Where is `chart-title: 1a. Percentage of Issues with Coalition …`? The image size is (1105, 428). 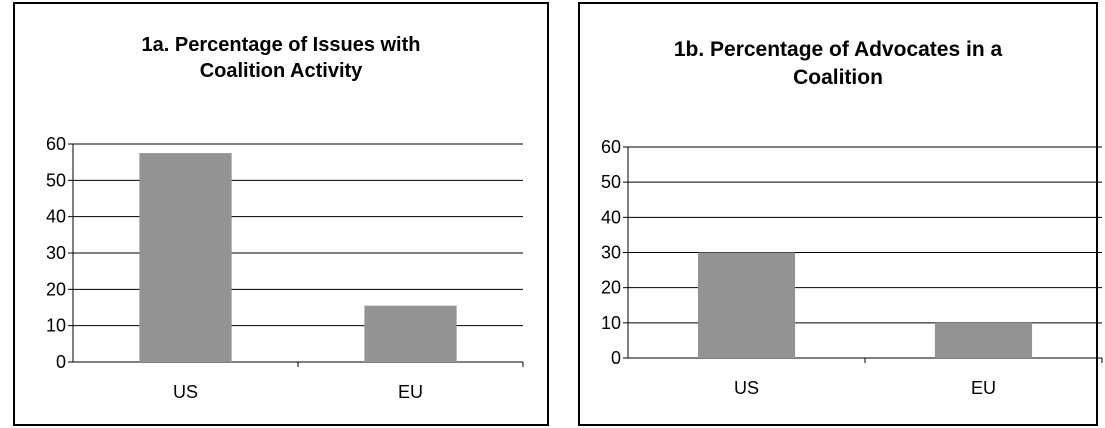 chart-title: 1a. Percentage of Issues with Coalition … is located at coordinates (281, 58).